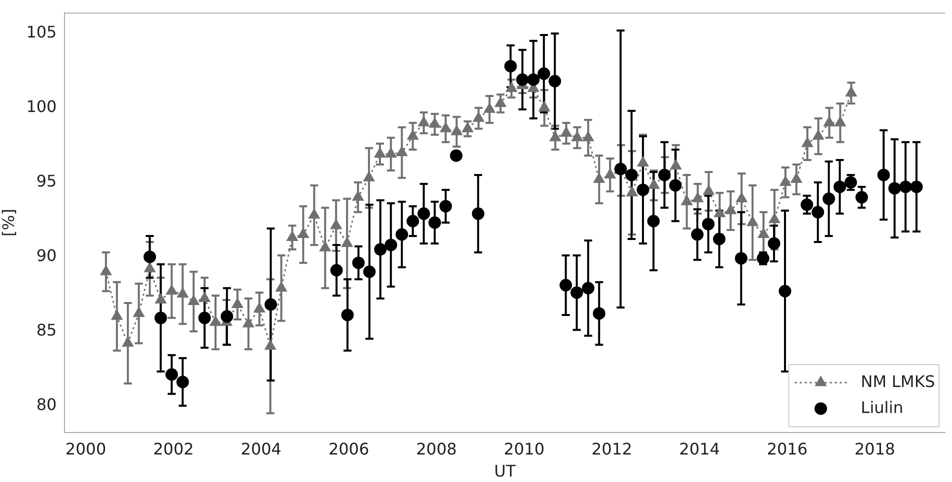 The height and width of the screenshot is (482, 952). Describe the element at coordinates (699, 448) in the screenshot. I see `x-tick-label: 2014` at that location.